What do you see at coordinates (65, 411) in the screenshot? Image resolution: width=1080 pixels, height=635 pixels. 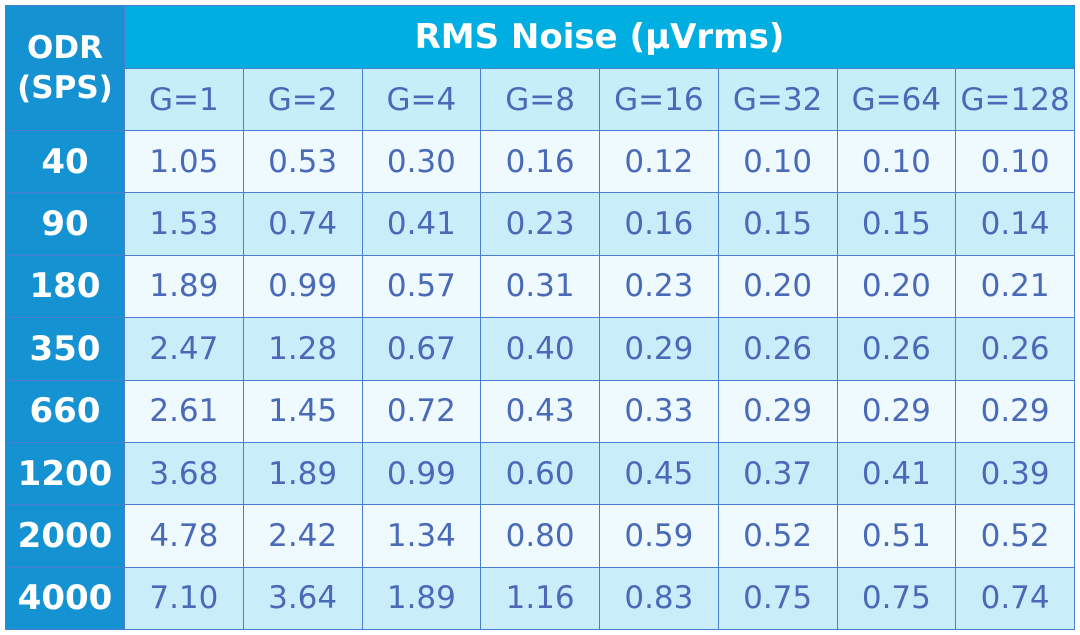 I see `row-header: 660` at bounding box center [65, 411].